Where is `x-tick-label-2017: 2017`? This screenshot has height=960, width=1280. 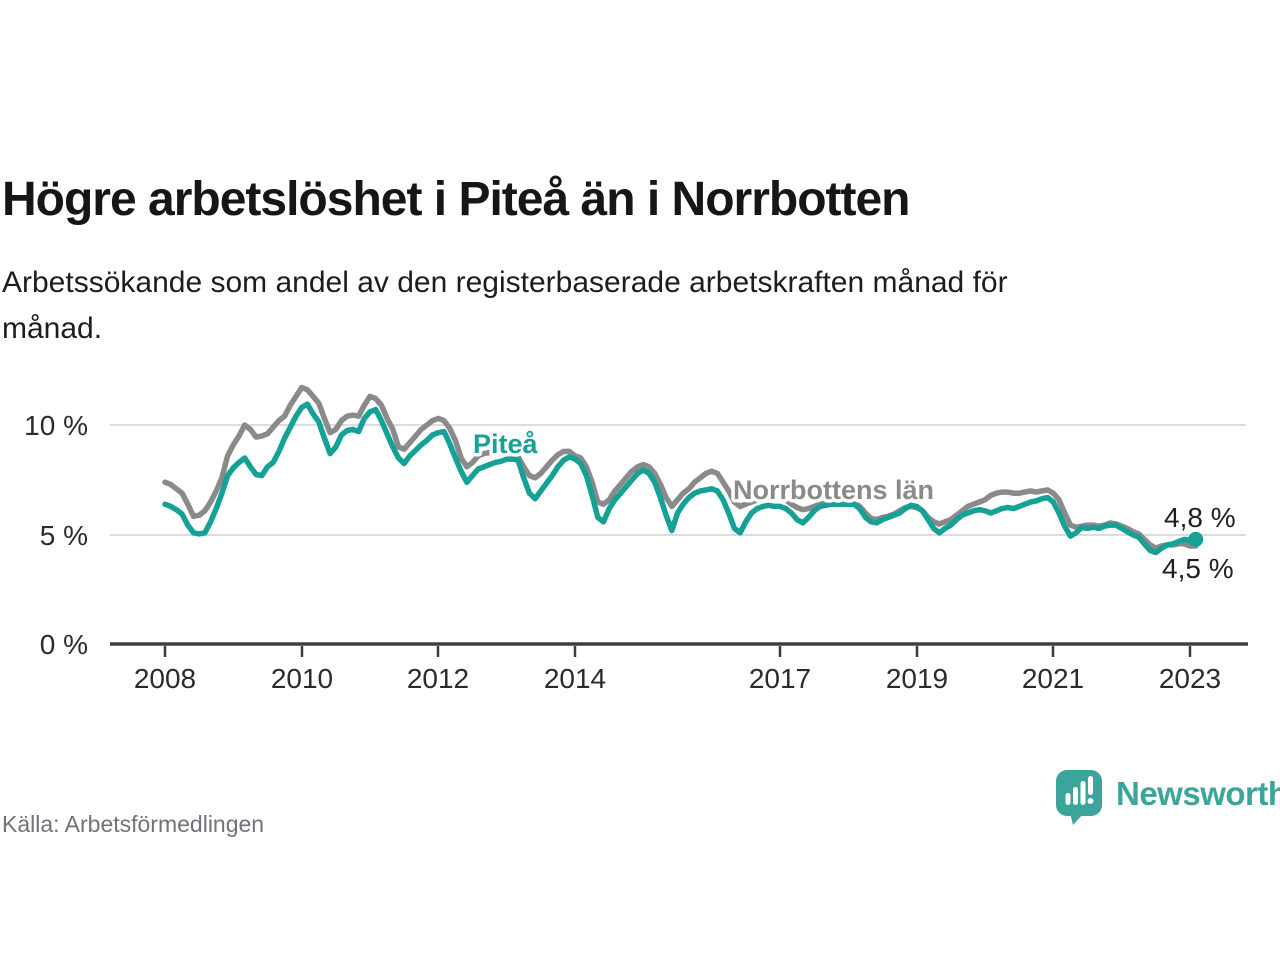 x-tick-label-2017: 2017 is located at coordinates (780, 678).